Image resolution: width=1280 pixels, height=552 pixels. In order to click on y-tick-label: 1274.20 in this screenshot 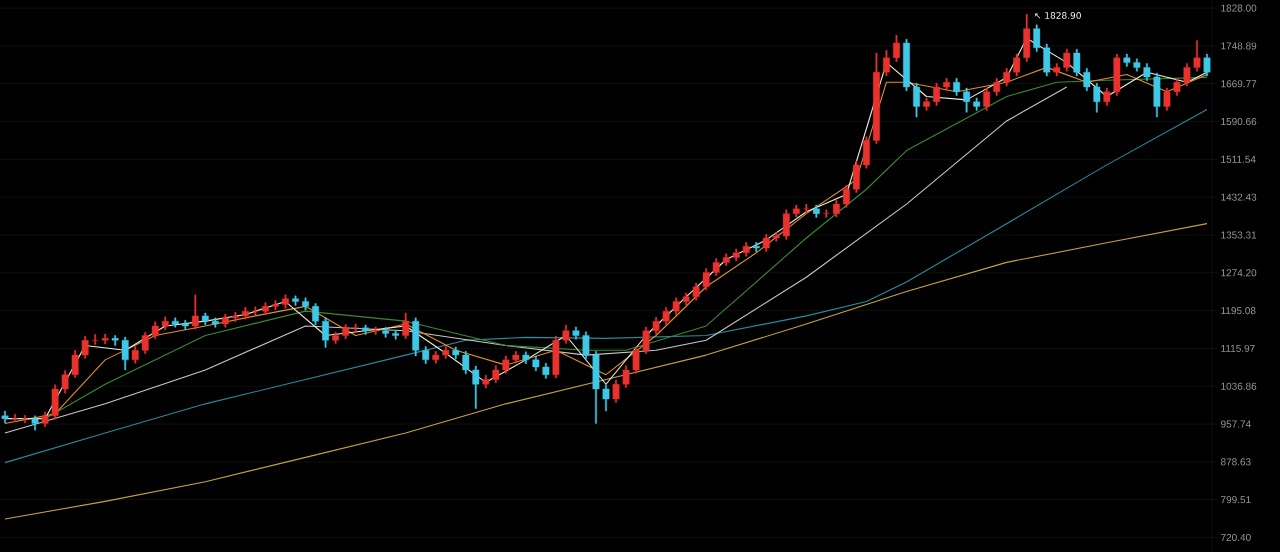, I will do `click(1239, 273)`.